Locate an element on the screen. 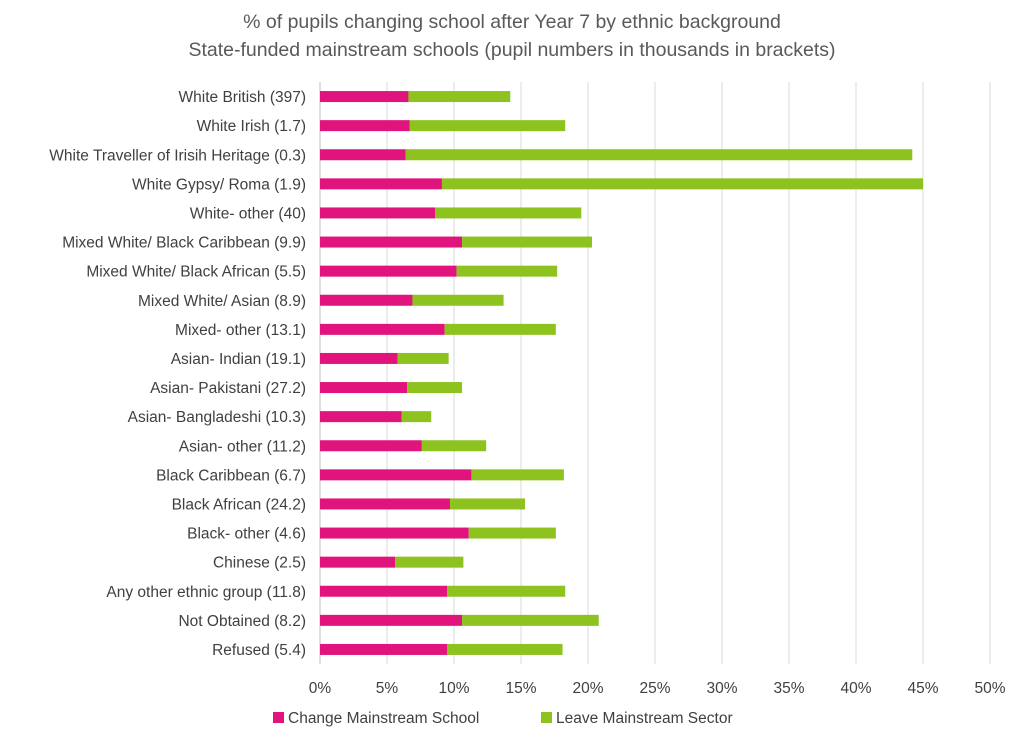 The width and height of the screenshot is (1024, 743). category-label: Refused (5.4) is located at coordinates (259, 650).